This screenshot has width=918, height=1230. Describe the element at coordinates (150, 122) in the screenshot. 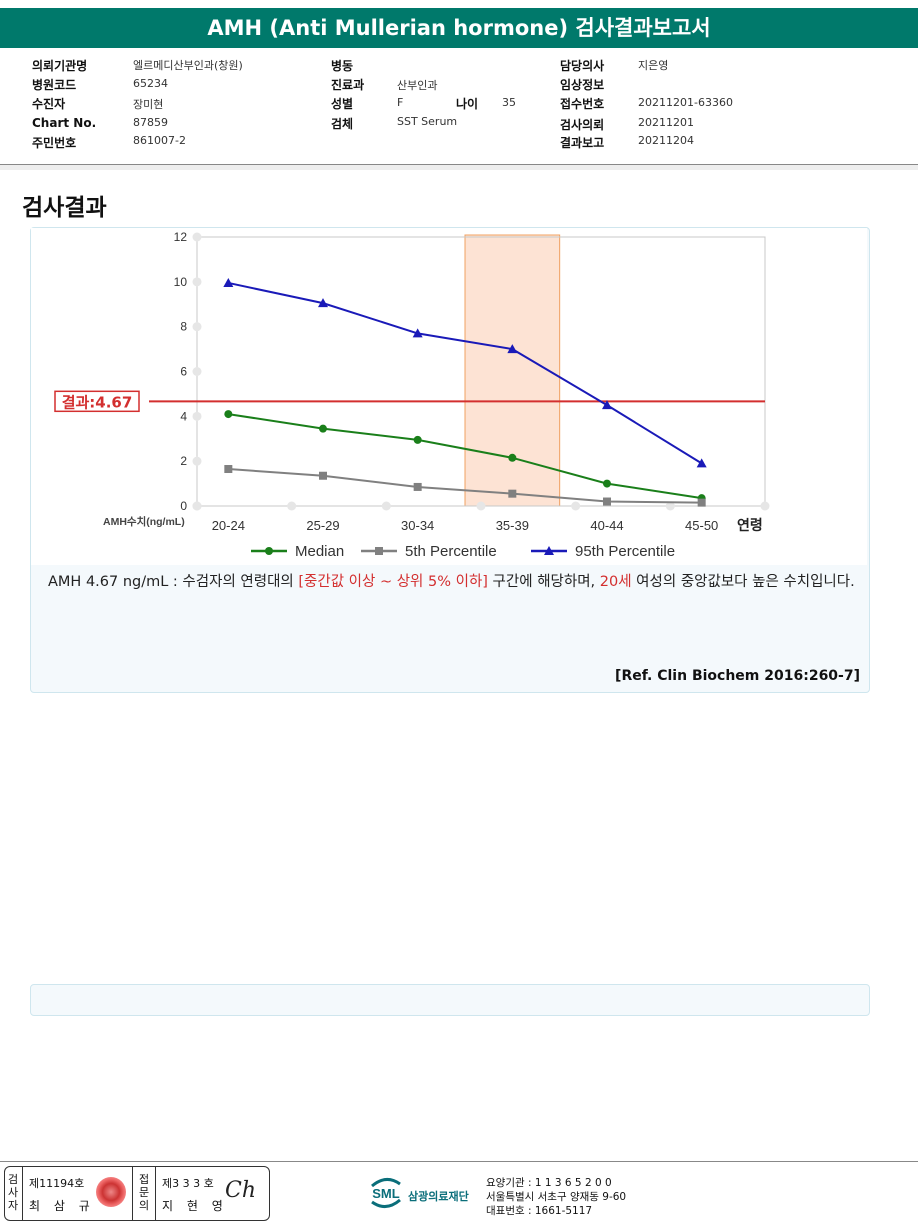

I see `chart-no-value: 87859` at that location.